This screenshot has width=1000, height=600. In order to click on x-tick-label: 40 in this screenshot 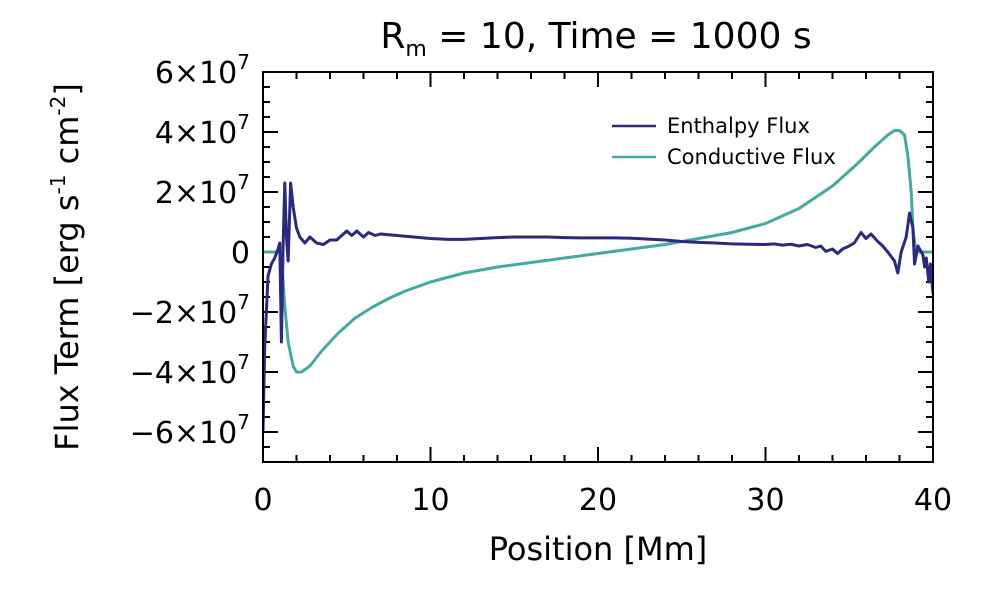, I will do `click(933, 500)`.